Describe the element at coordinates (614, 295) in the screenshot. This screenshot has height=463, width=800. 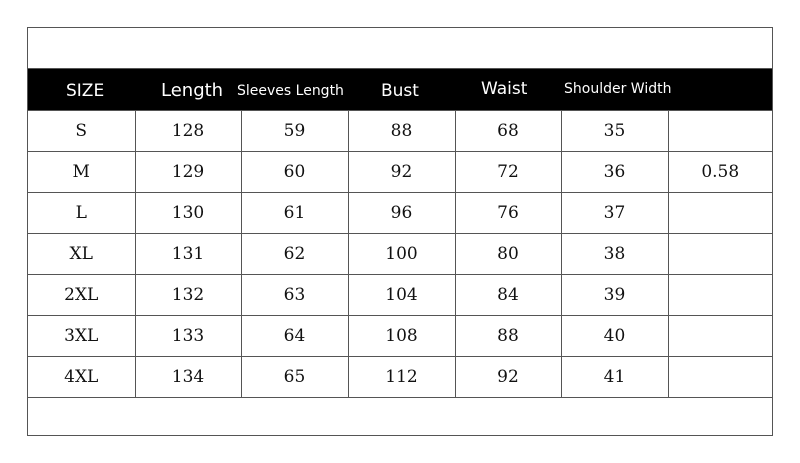
I see `table-cell: 39` at that location.